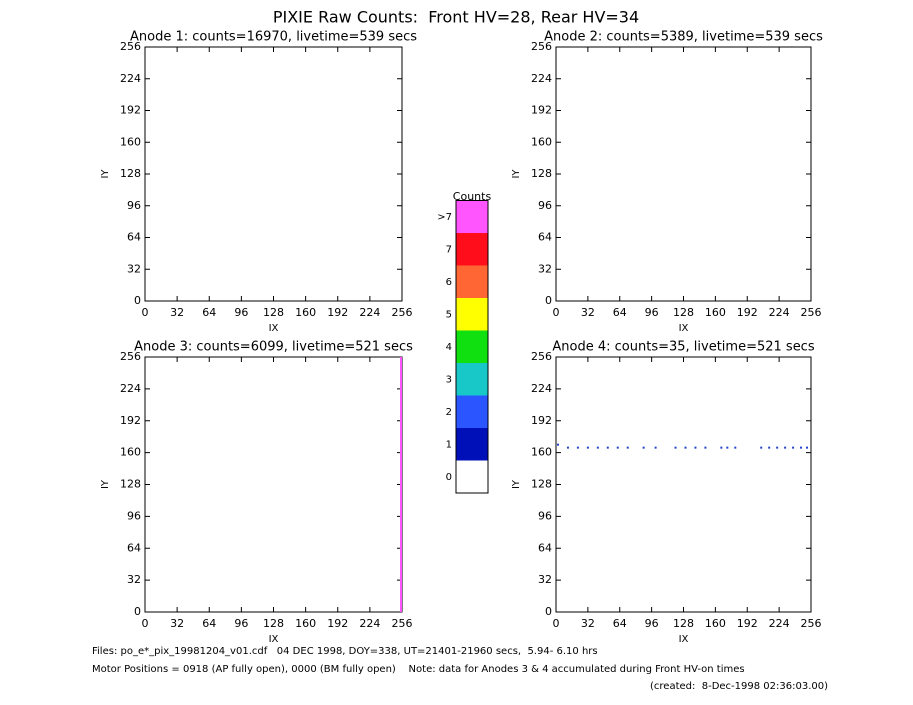  I want to click on plot-frame, so click(683, 484).